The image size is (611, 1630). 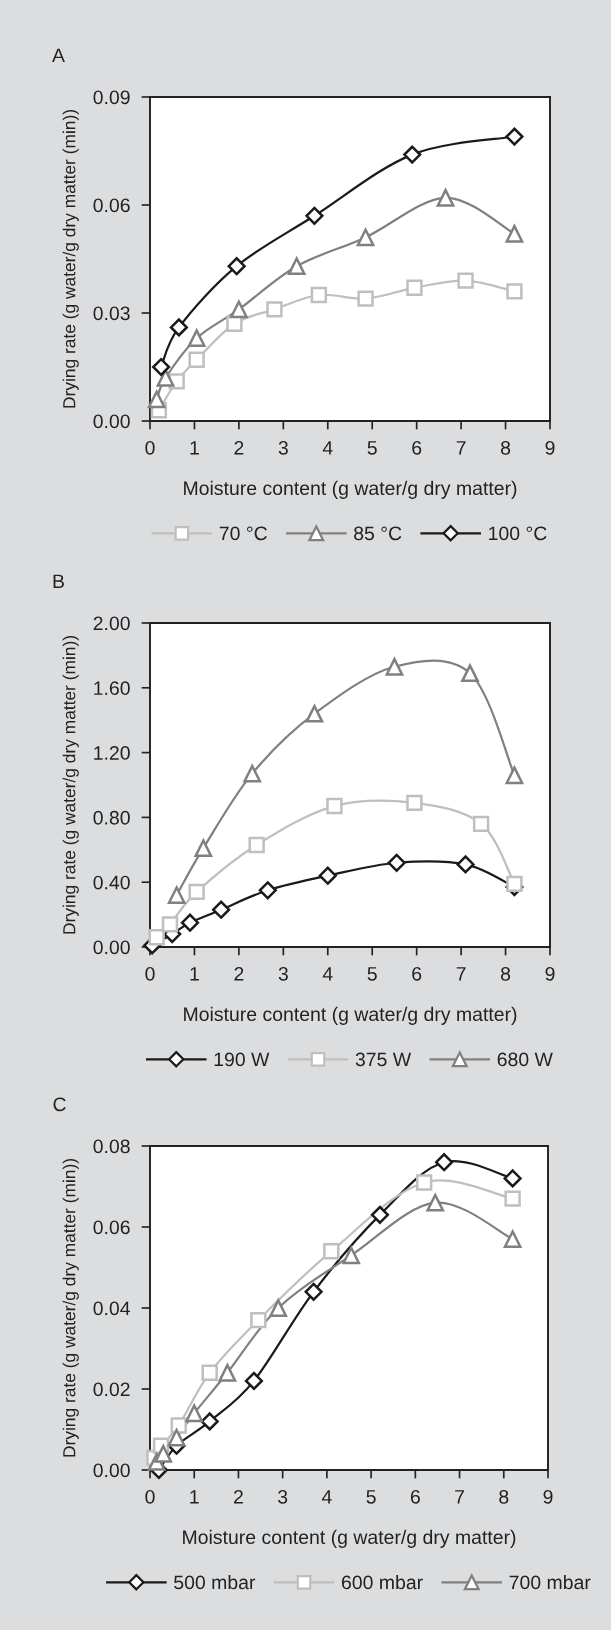 I want to click on y-tick-label: 2.00, so click(x=111, y=623).